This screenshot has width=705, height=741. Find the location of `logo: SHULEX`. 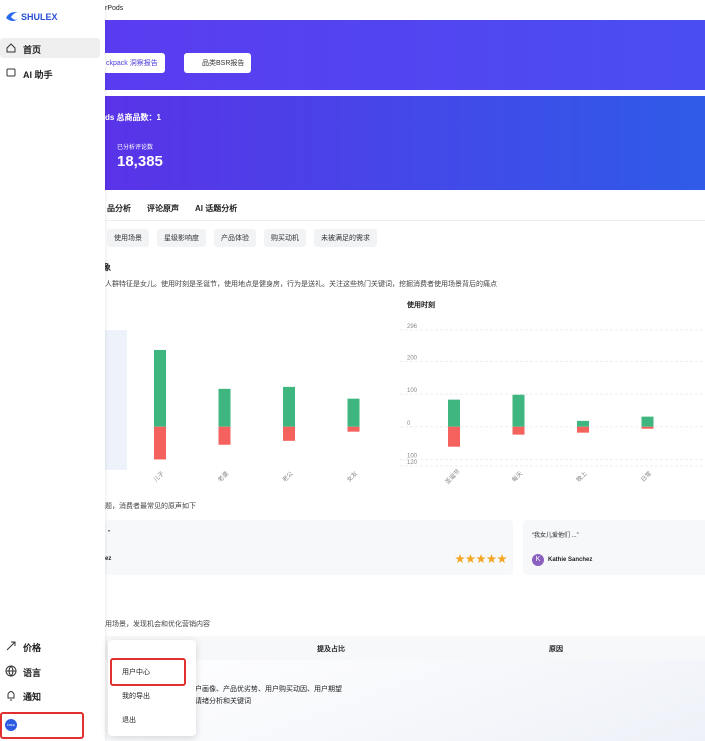

logo: SHULEX is located at coordinates (39, 17).